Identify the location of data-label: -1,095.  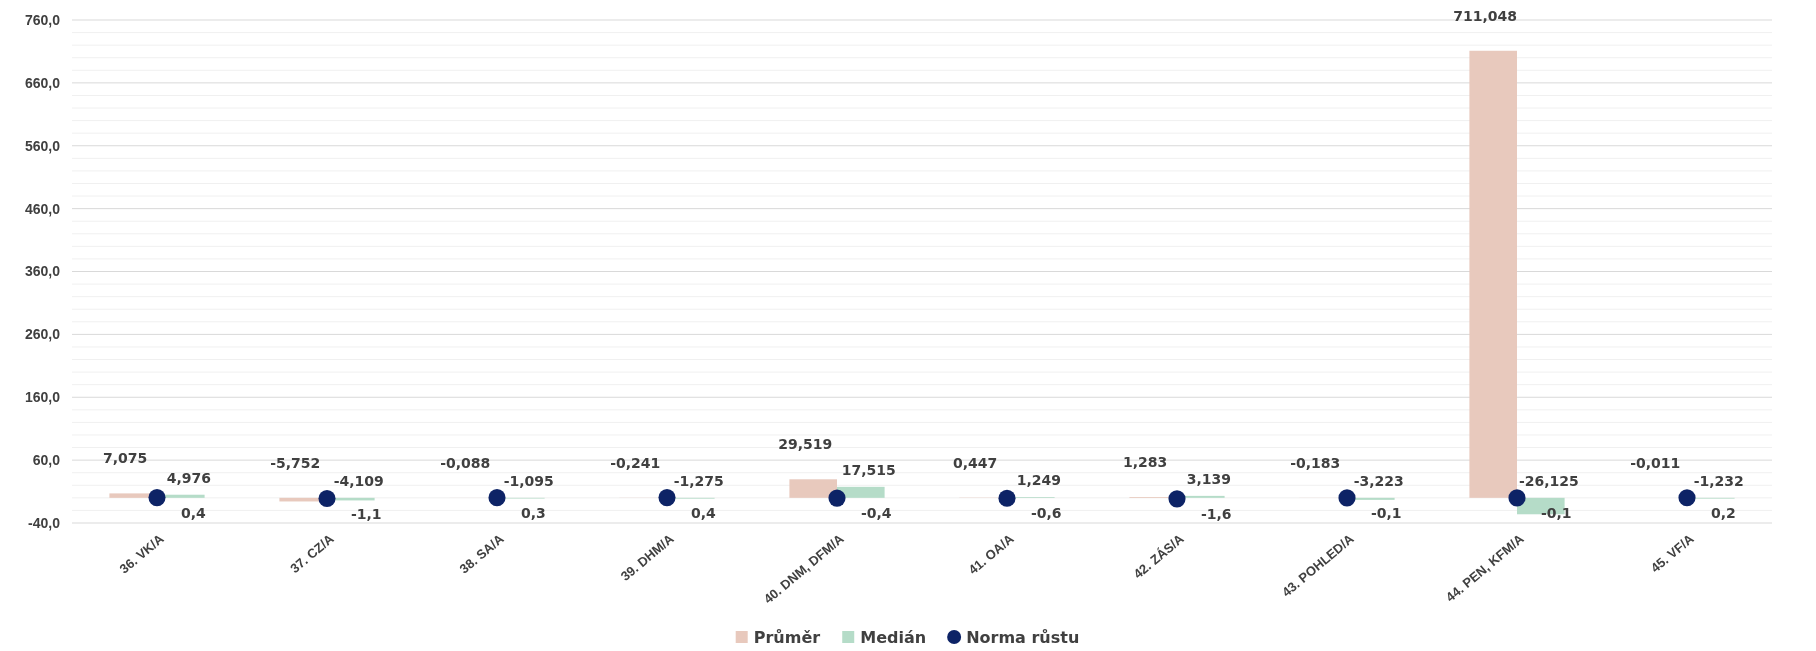
(528, 480).